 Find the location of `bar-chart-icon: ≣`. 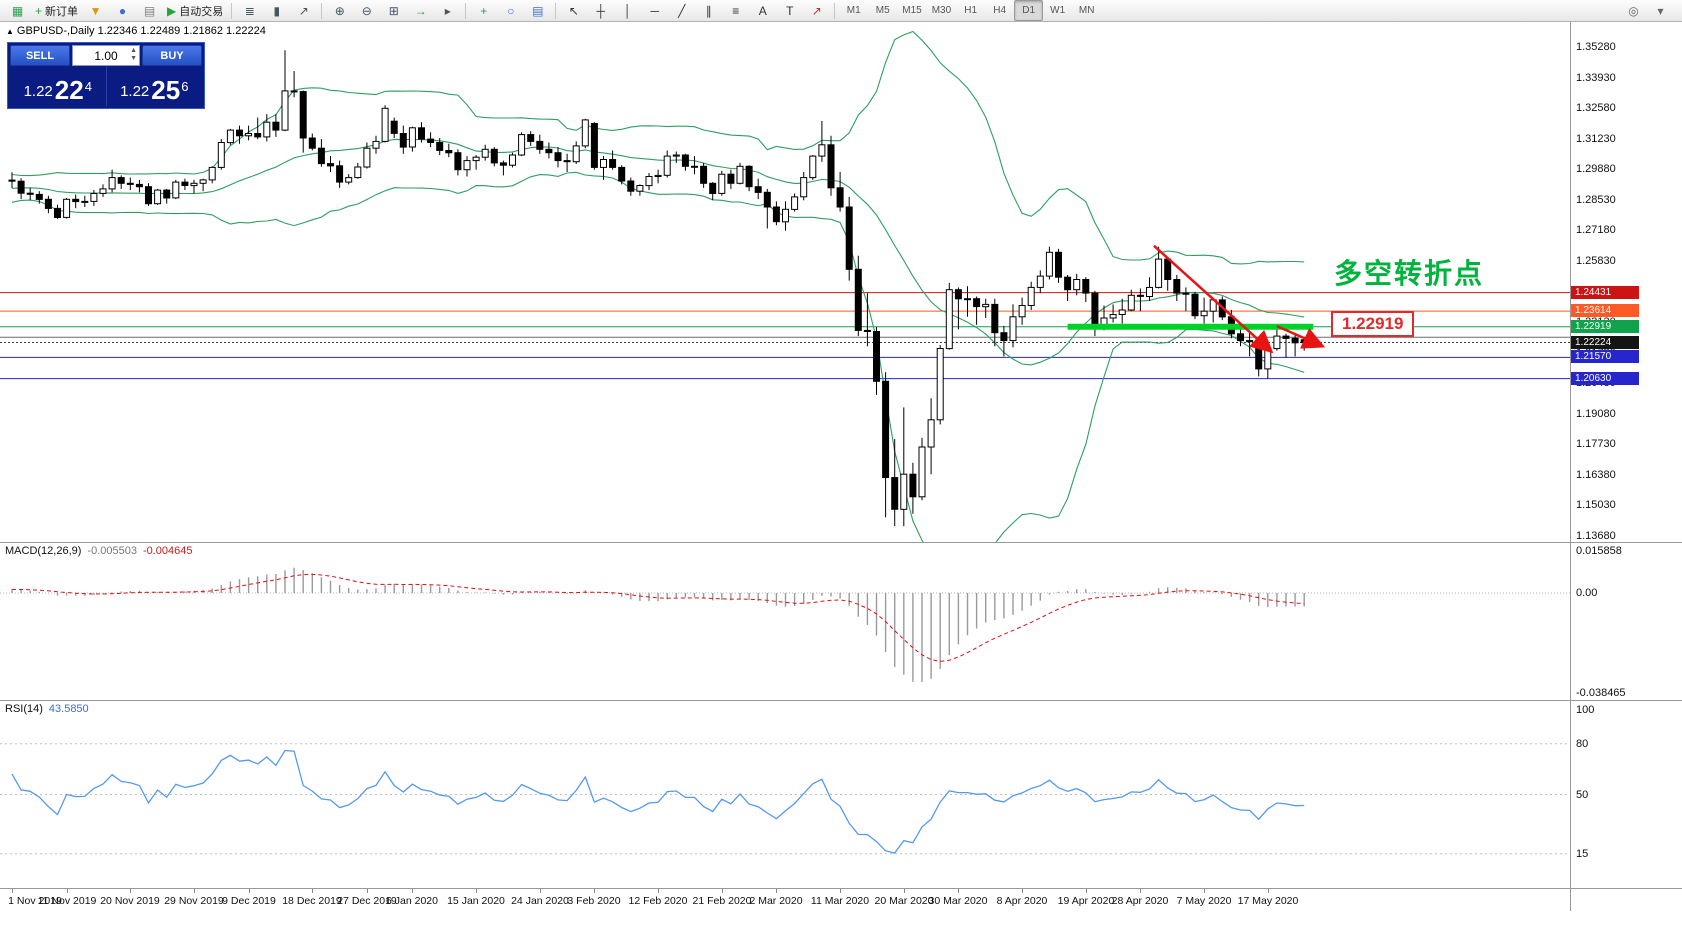

bar-chart-icon: ≣ is located at coordinates (249, 10).